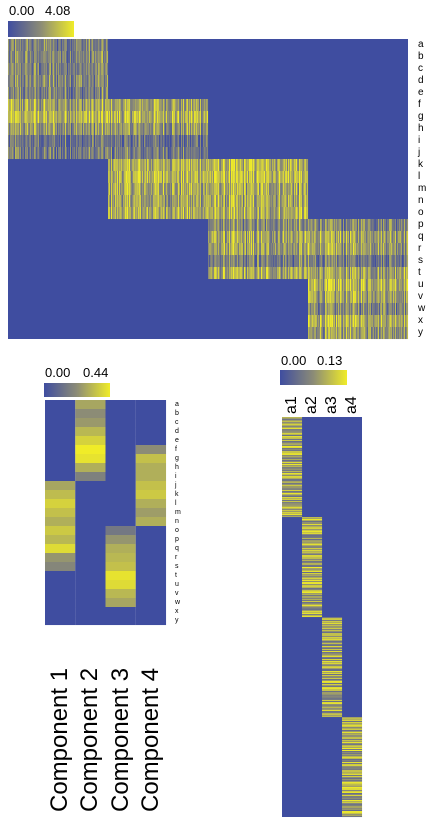 This screenshot has width=432, height=826. I want to click on heatmap-1-row-label: h, so click(421, 128).